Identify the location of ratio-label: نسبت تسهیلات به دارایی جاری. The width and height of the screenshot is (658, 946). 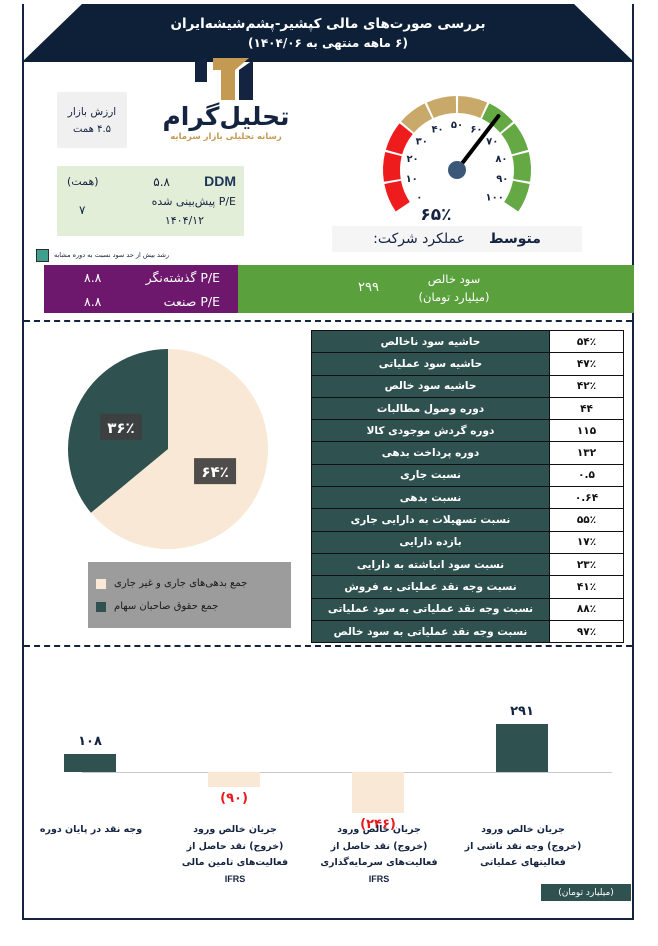
(430, 520).